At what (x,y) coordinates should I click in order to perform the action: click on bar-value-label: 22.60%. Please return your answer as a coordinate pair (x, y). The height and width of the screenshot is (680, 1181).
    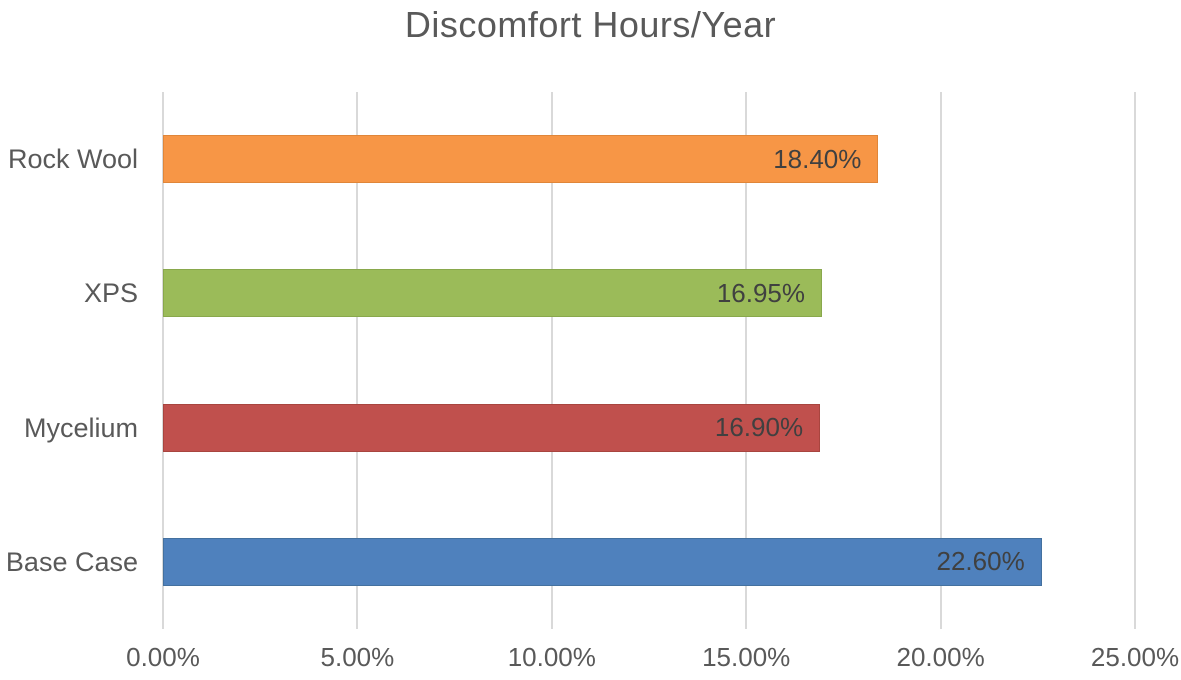
    Looking at the image, I should click on (980, 561).